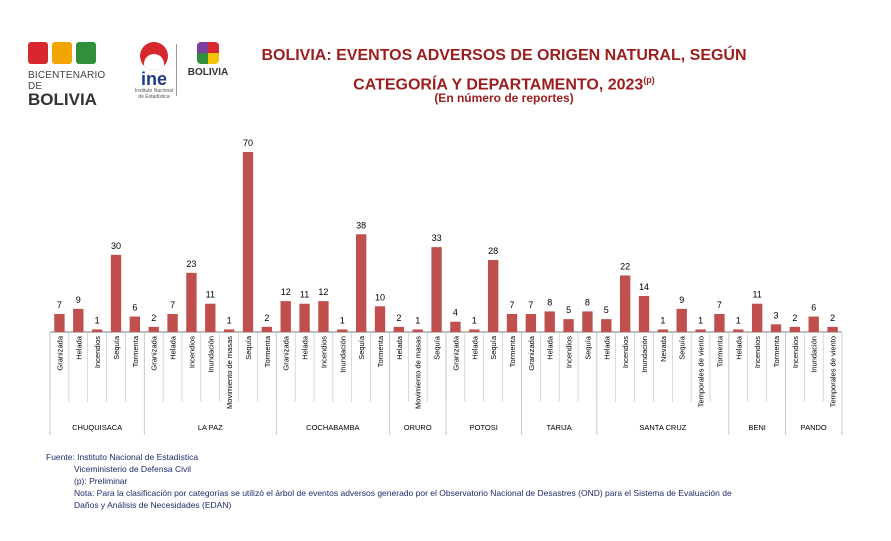  Describe the element at coordinates (67, 81) in the screenshot. I see `logo-bicentenario-line1: BICENTENARIO DE` at that location.